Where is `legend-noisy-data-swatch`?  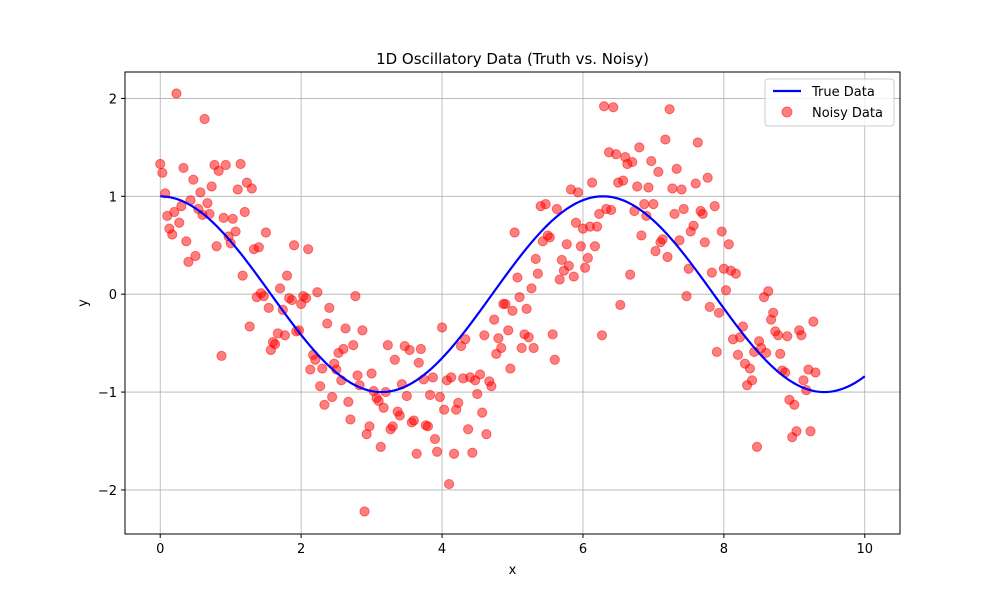 legend-noisy-data-swatch is located at coordinates (787, 112).